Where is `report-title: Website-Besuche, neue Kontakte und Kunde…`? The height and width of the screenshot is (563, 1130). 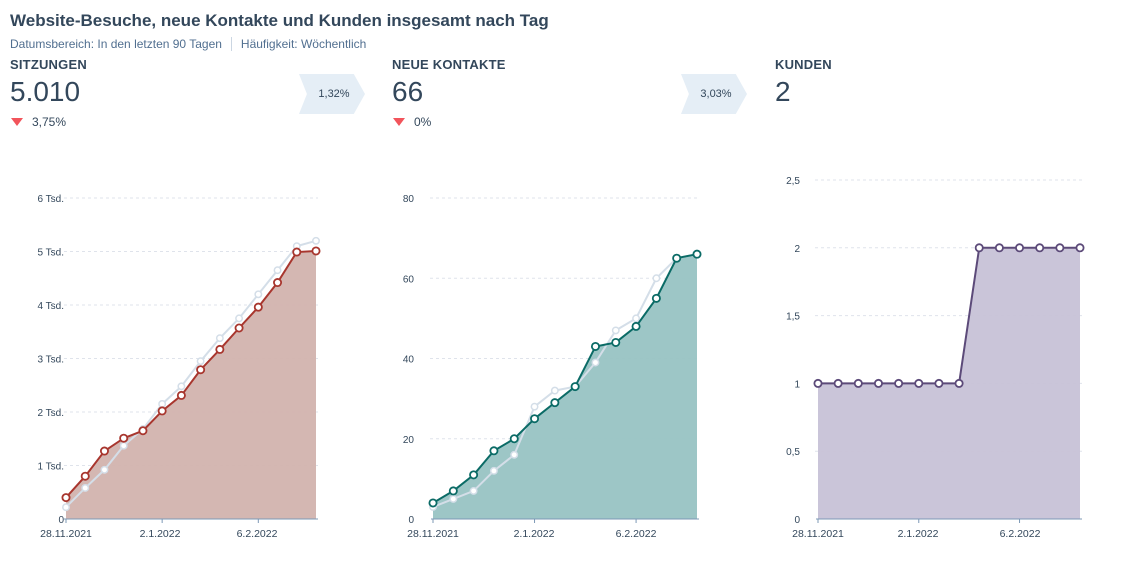 report-title: Website-Besuche, neue Kontakte und Kunde… is located at coordinates (279, 20).